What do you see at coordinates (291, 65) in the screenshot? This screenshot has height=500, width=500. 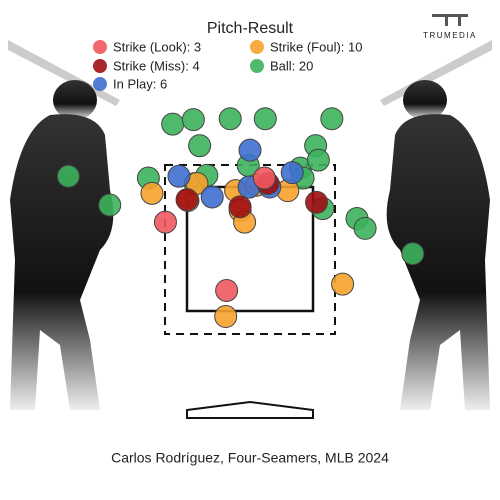 I see `legend-label: Ball: 20` at bounding box center [291, 65].